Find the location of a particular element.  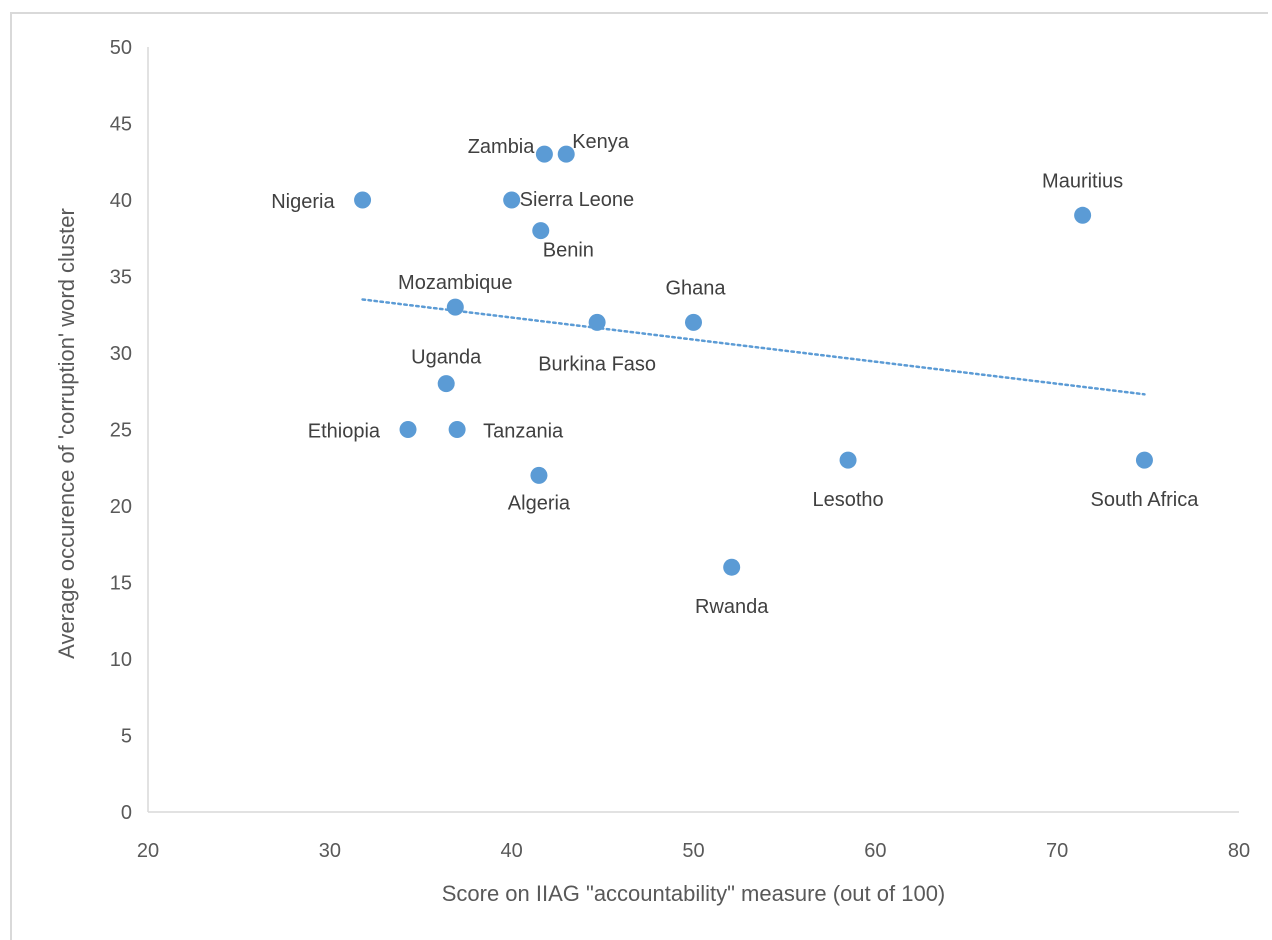

data-point-label: Burkina Faso is located at coordinates (597, 364).